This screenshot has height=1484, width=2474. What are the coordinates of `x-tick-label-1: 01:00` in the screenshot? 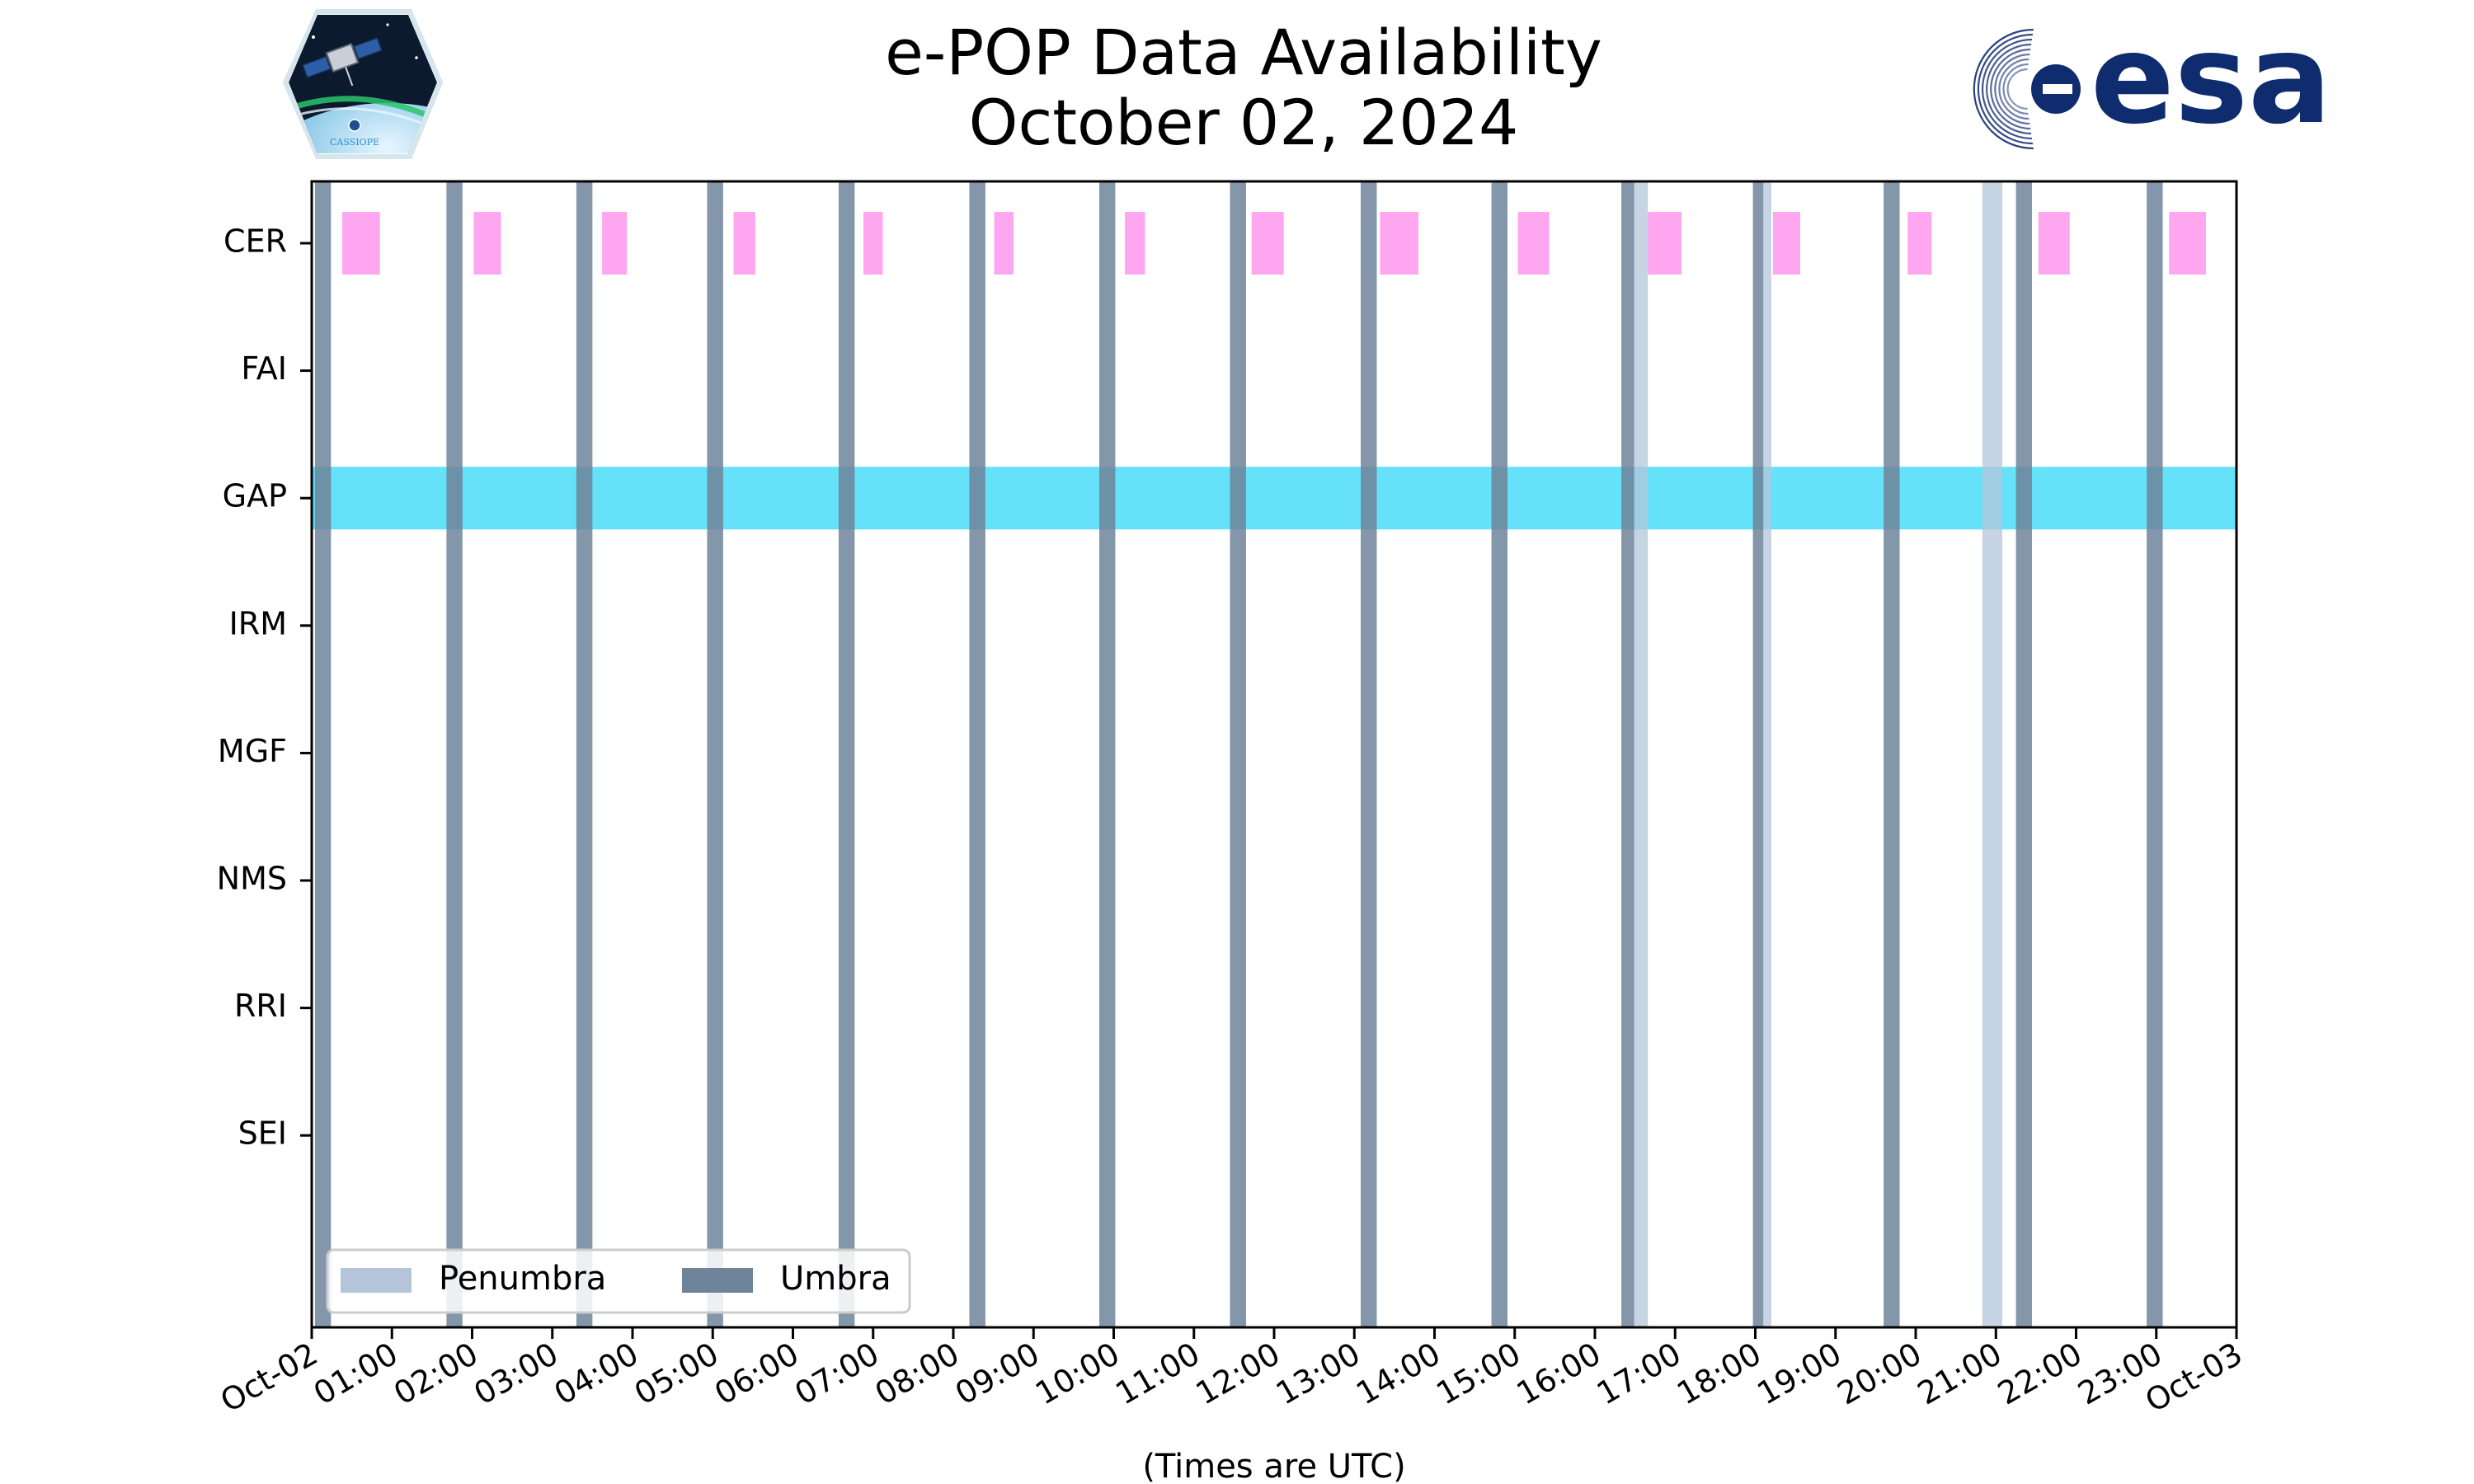 It's located at (356, 1374).